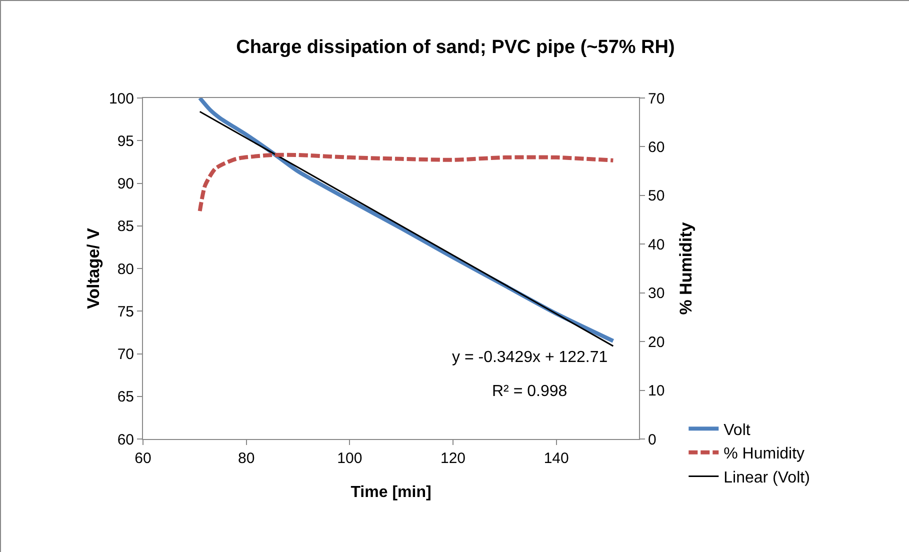 The image size is (909, 552). Describe the element at coordinates (453, 458) in the screenshot. I see `x-tick-label: 120` at that location.